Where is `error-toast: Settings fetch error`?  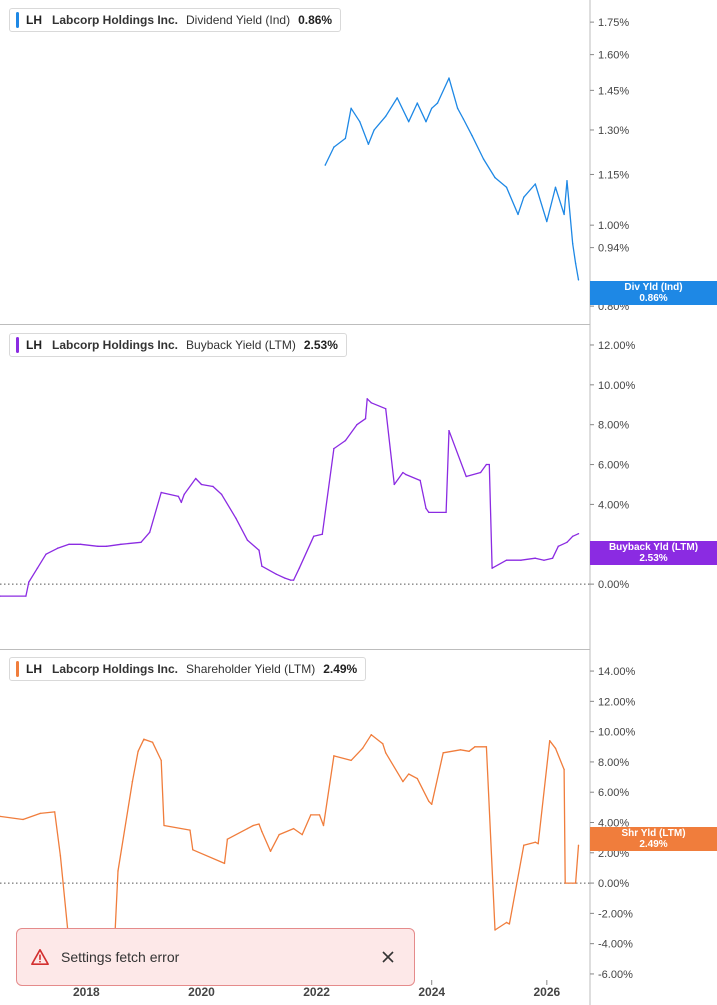
error-toast: Settings fetch error is located at coordinates (215, 957).